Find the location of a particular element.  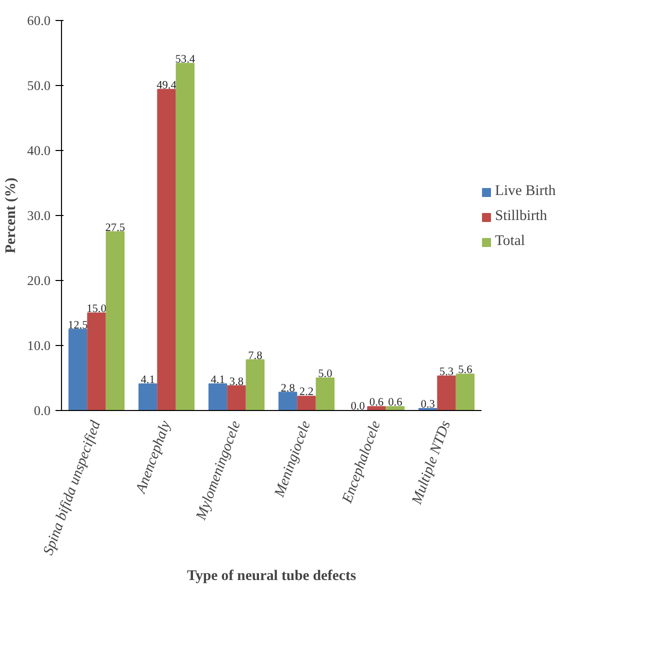

data-label: 2.2 is located at coordinates (306, 392).